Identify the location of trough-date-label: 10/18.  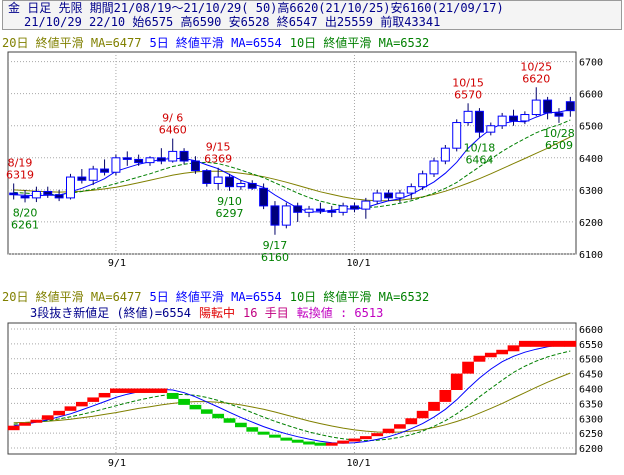
(480, 147).